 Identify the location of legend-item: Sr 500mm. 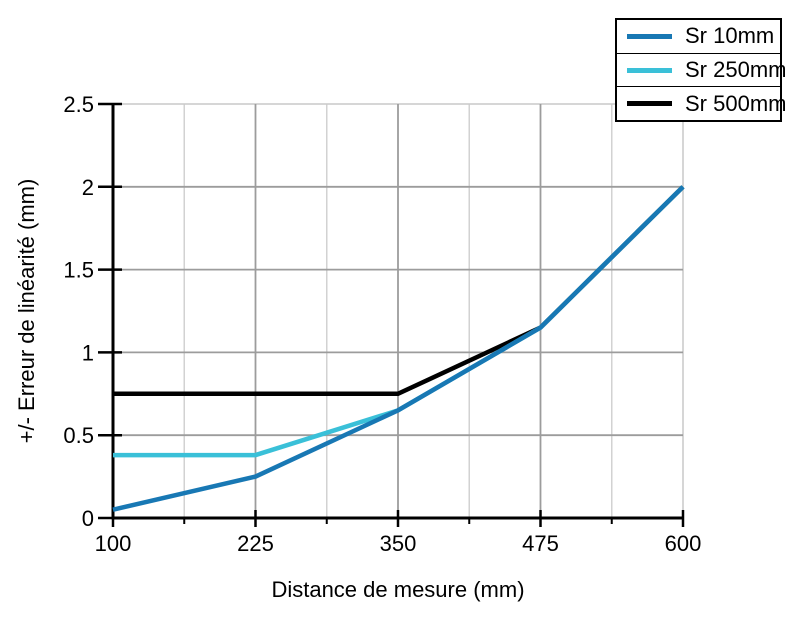
(701, 103).